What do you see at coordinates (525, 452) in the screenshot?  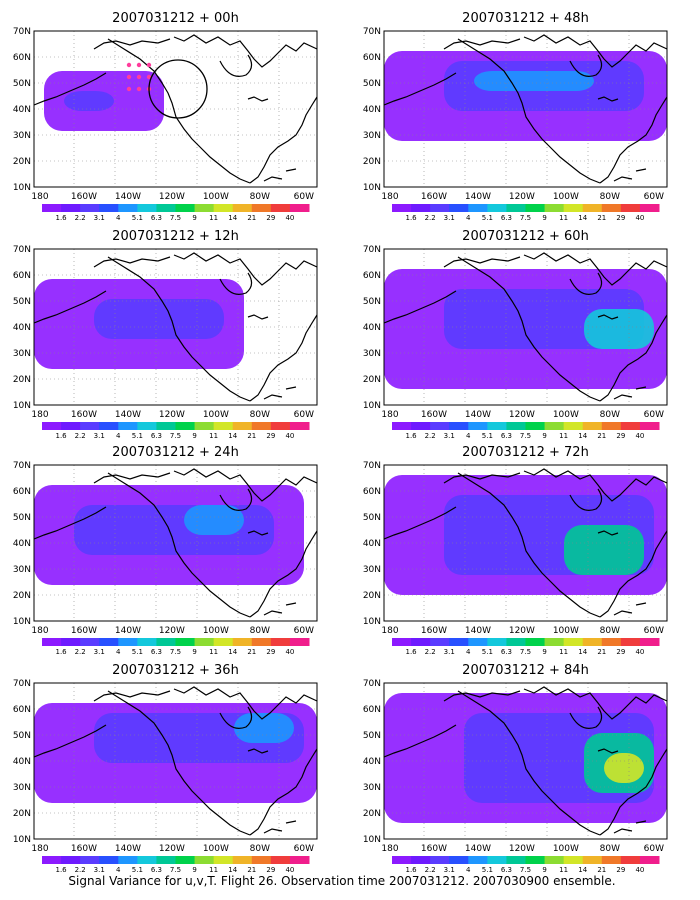 I see `panel-title: 2007031212 + 72h` at bounding box center [525, 452].